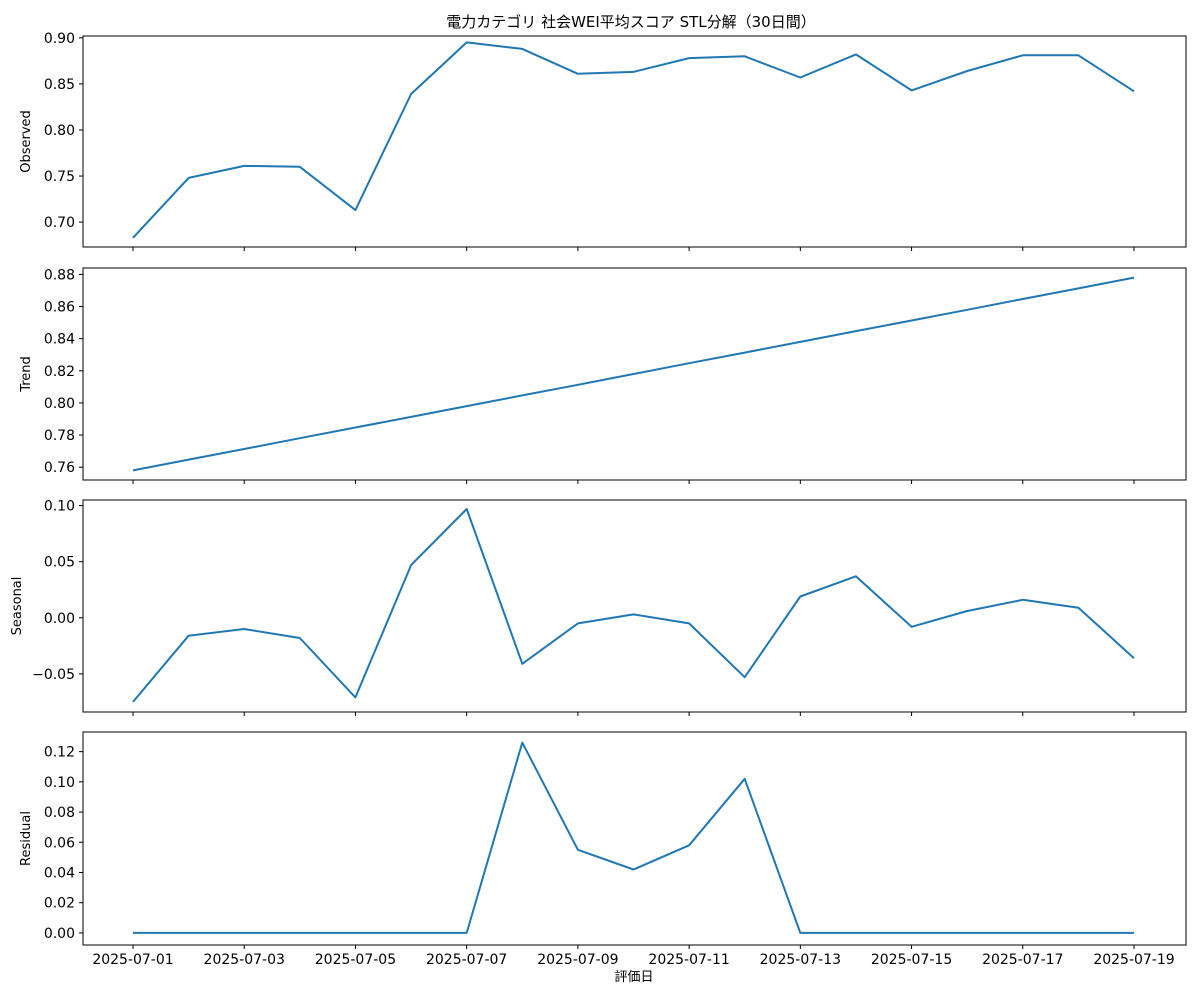 The image size is (1200, 1000). I want to click on y-tick-label: −0.05, so click(53, 675).